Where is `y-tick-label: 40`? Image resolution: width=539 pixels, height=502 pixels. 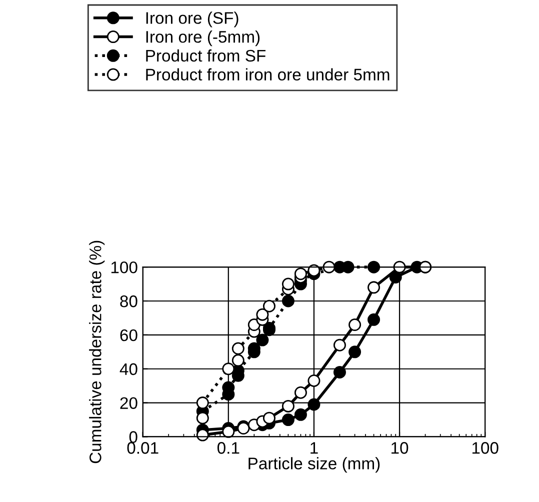 y-tick-label: 40 is located at coordinates (129, 369).